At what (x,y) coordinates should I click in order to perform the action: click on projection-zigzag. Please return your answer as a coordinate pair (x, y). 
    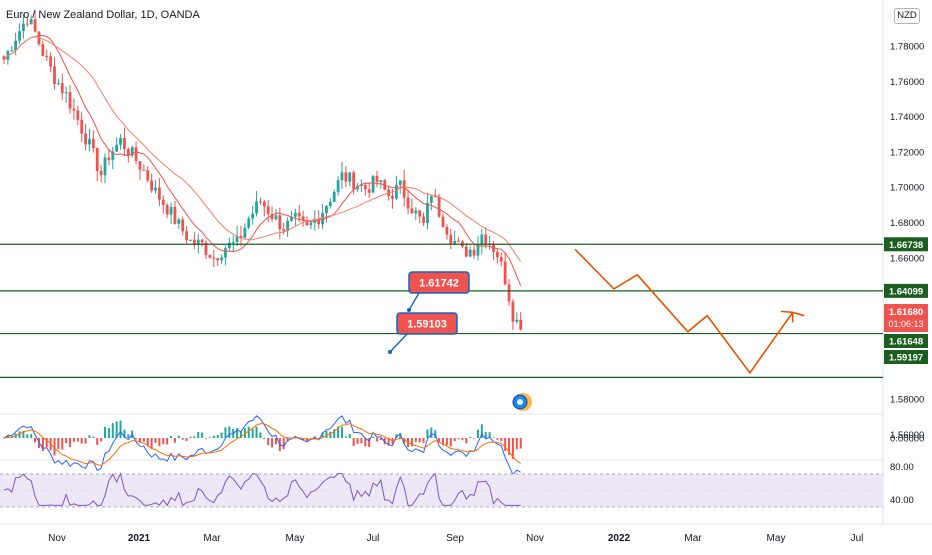
    Looking at the image, I should click on (689, 311).